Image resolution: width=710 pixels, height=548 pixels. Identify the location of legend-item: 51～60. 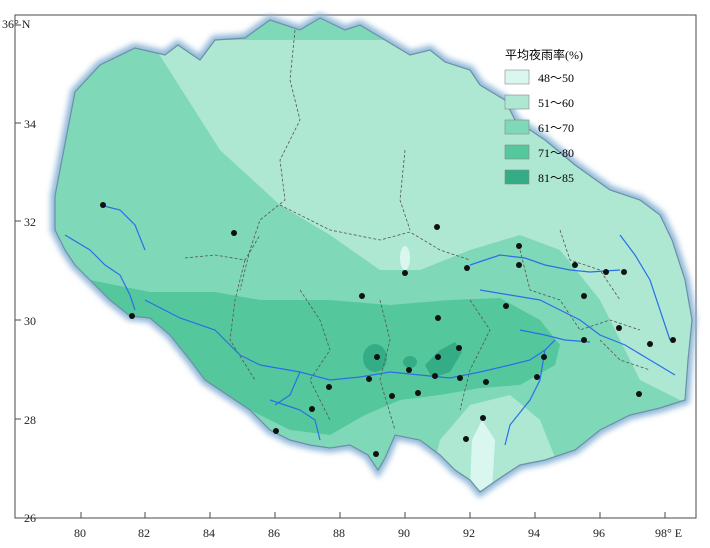
(539, 102).